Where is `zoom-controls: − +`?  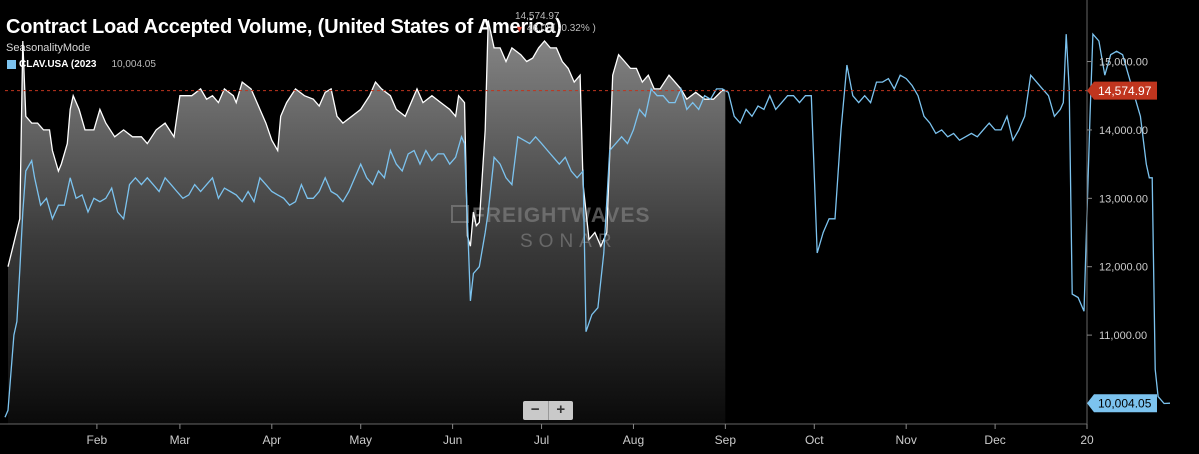 zoom-controls: − + is located at coordinates (548, 410).